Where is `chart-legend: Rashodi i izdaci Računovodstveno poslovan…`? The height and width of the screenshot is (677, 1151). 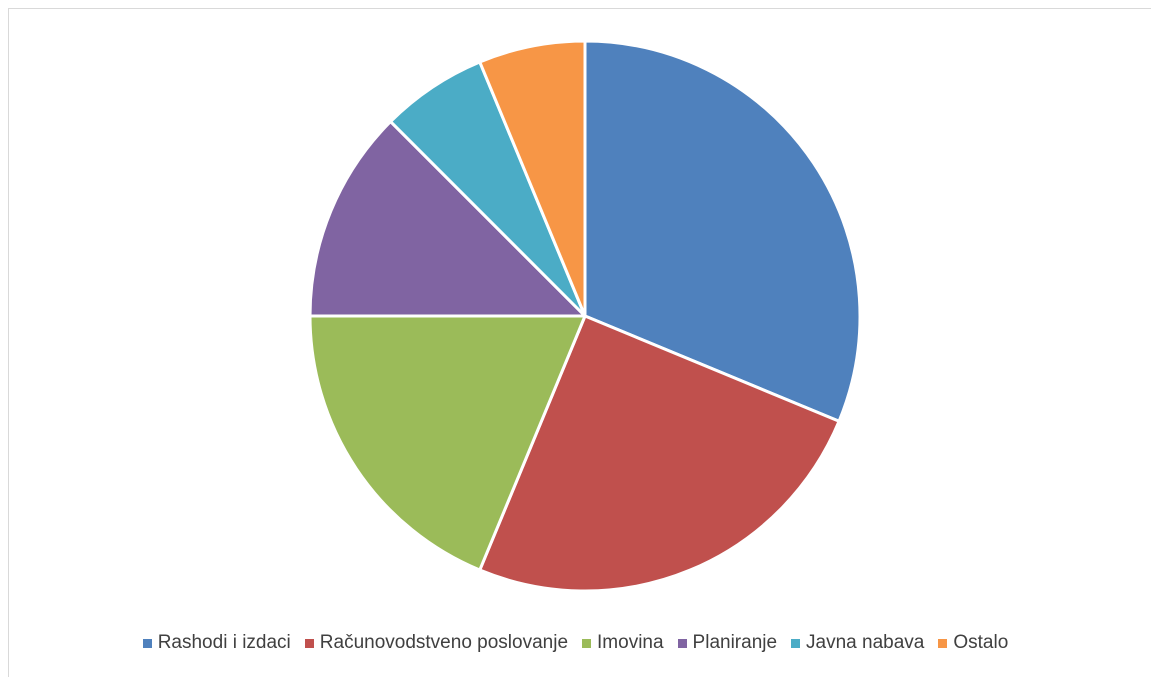 chart-legend: Rashodi i izdaci Računovodstveno poslovan… is located at coordinates (575, 643).